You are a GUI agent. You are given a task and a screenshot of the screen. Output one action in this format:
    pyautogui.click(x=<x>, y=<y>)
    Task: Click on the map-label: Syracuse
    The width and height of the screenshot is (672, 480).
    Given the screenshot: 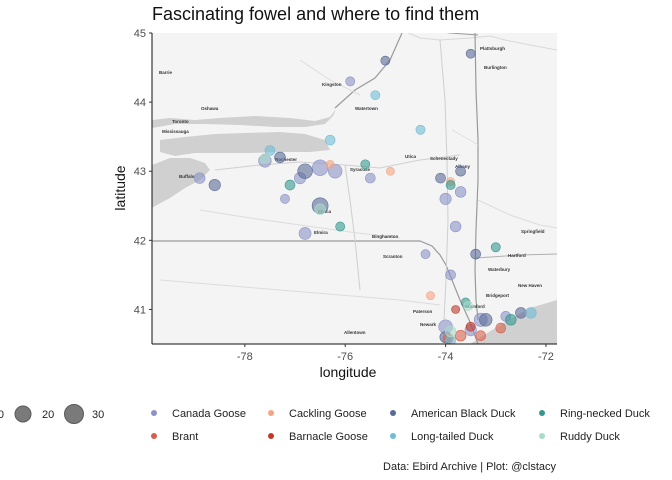 What is the action you would take?
    pyautogui.click(x=360, y=169)
    